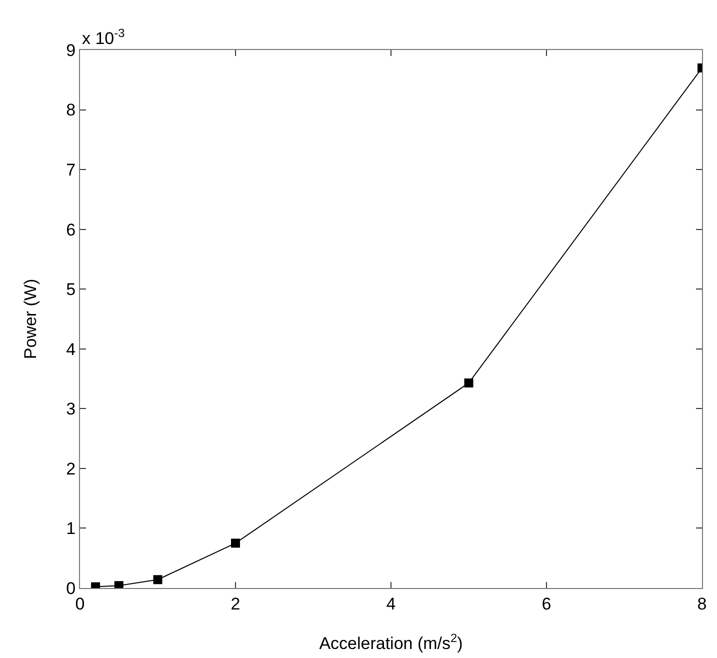 Image resolution: width=717 pixels, height=658 pixels. Describe the element at coordinates (71, 349) in the screenshot. I see `y-tick-label: 4` at that location.